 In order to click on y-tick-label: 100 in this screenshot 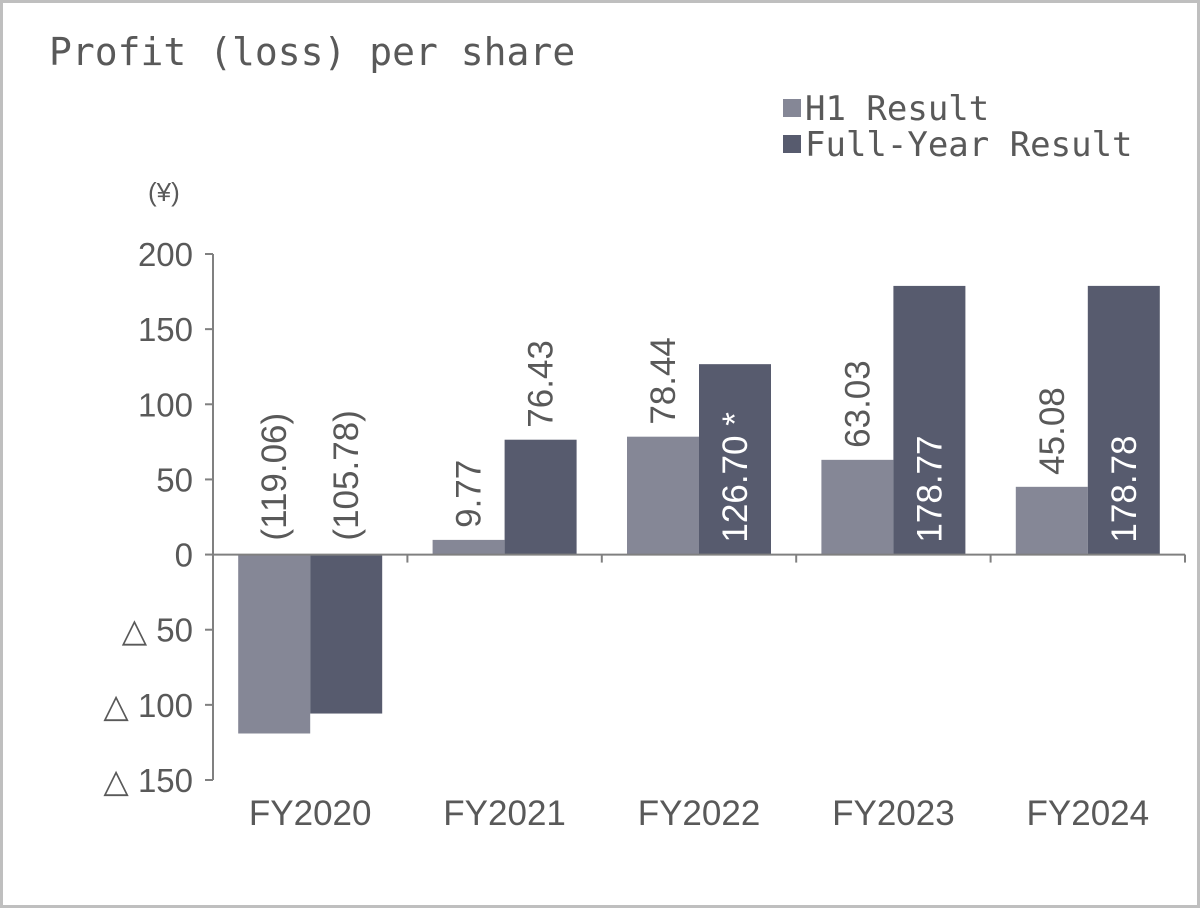, I will do `click(165, 404)`.